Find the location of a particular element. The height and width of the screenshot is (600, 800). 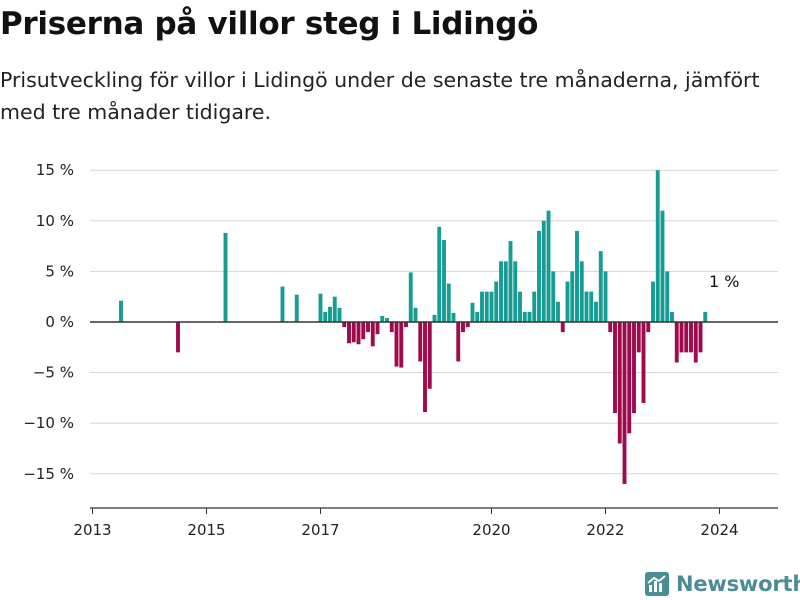

y-tick-label: 5 % is located at coordinates (59, 271).